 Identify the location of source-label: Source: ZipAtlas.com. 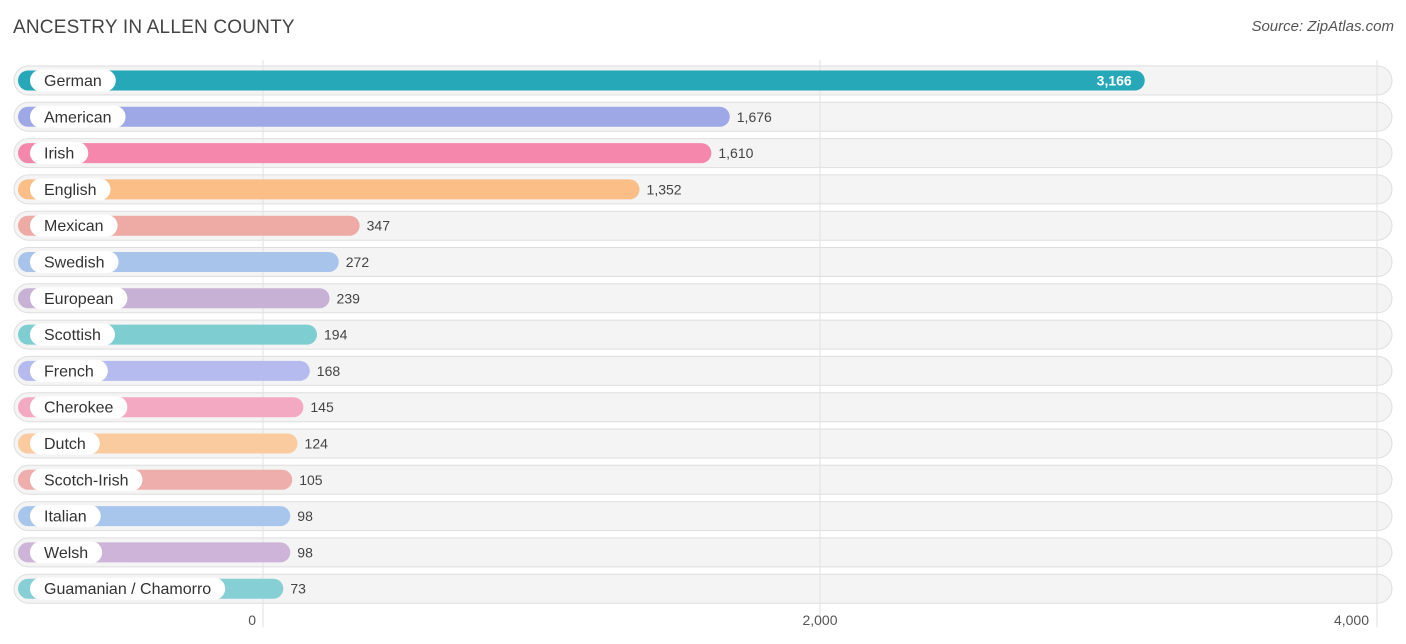
(1322, 26).